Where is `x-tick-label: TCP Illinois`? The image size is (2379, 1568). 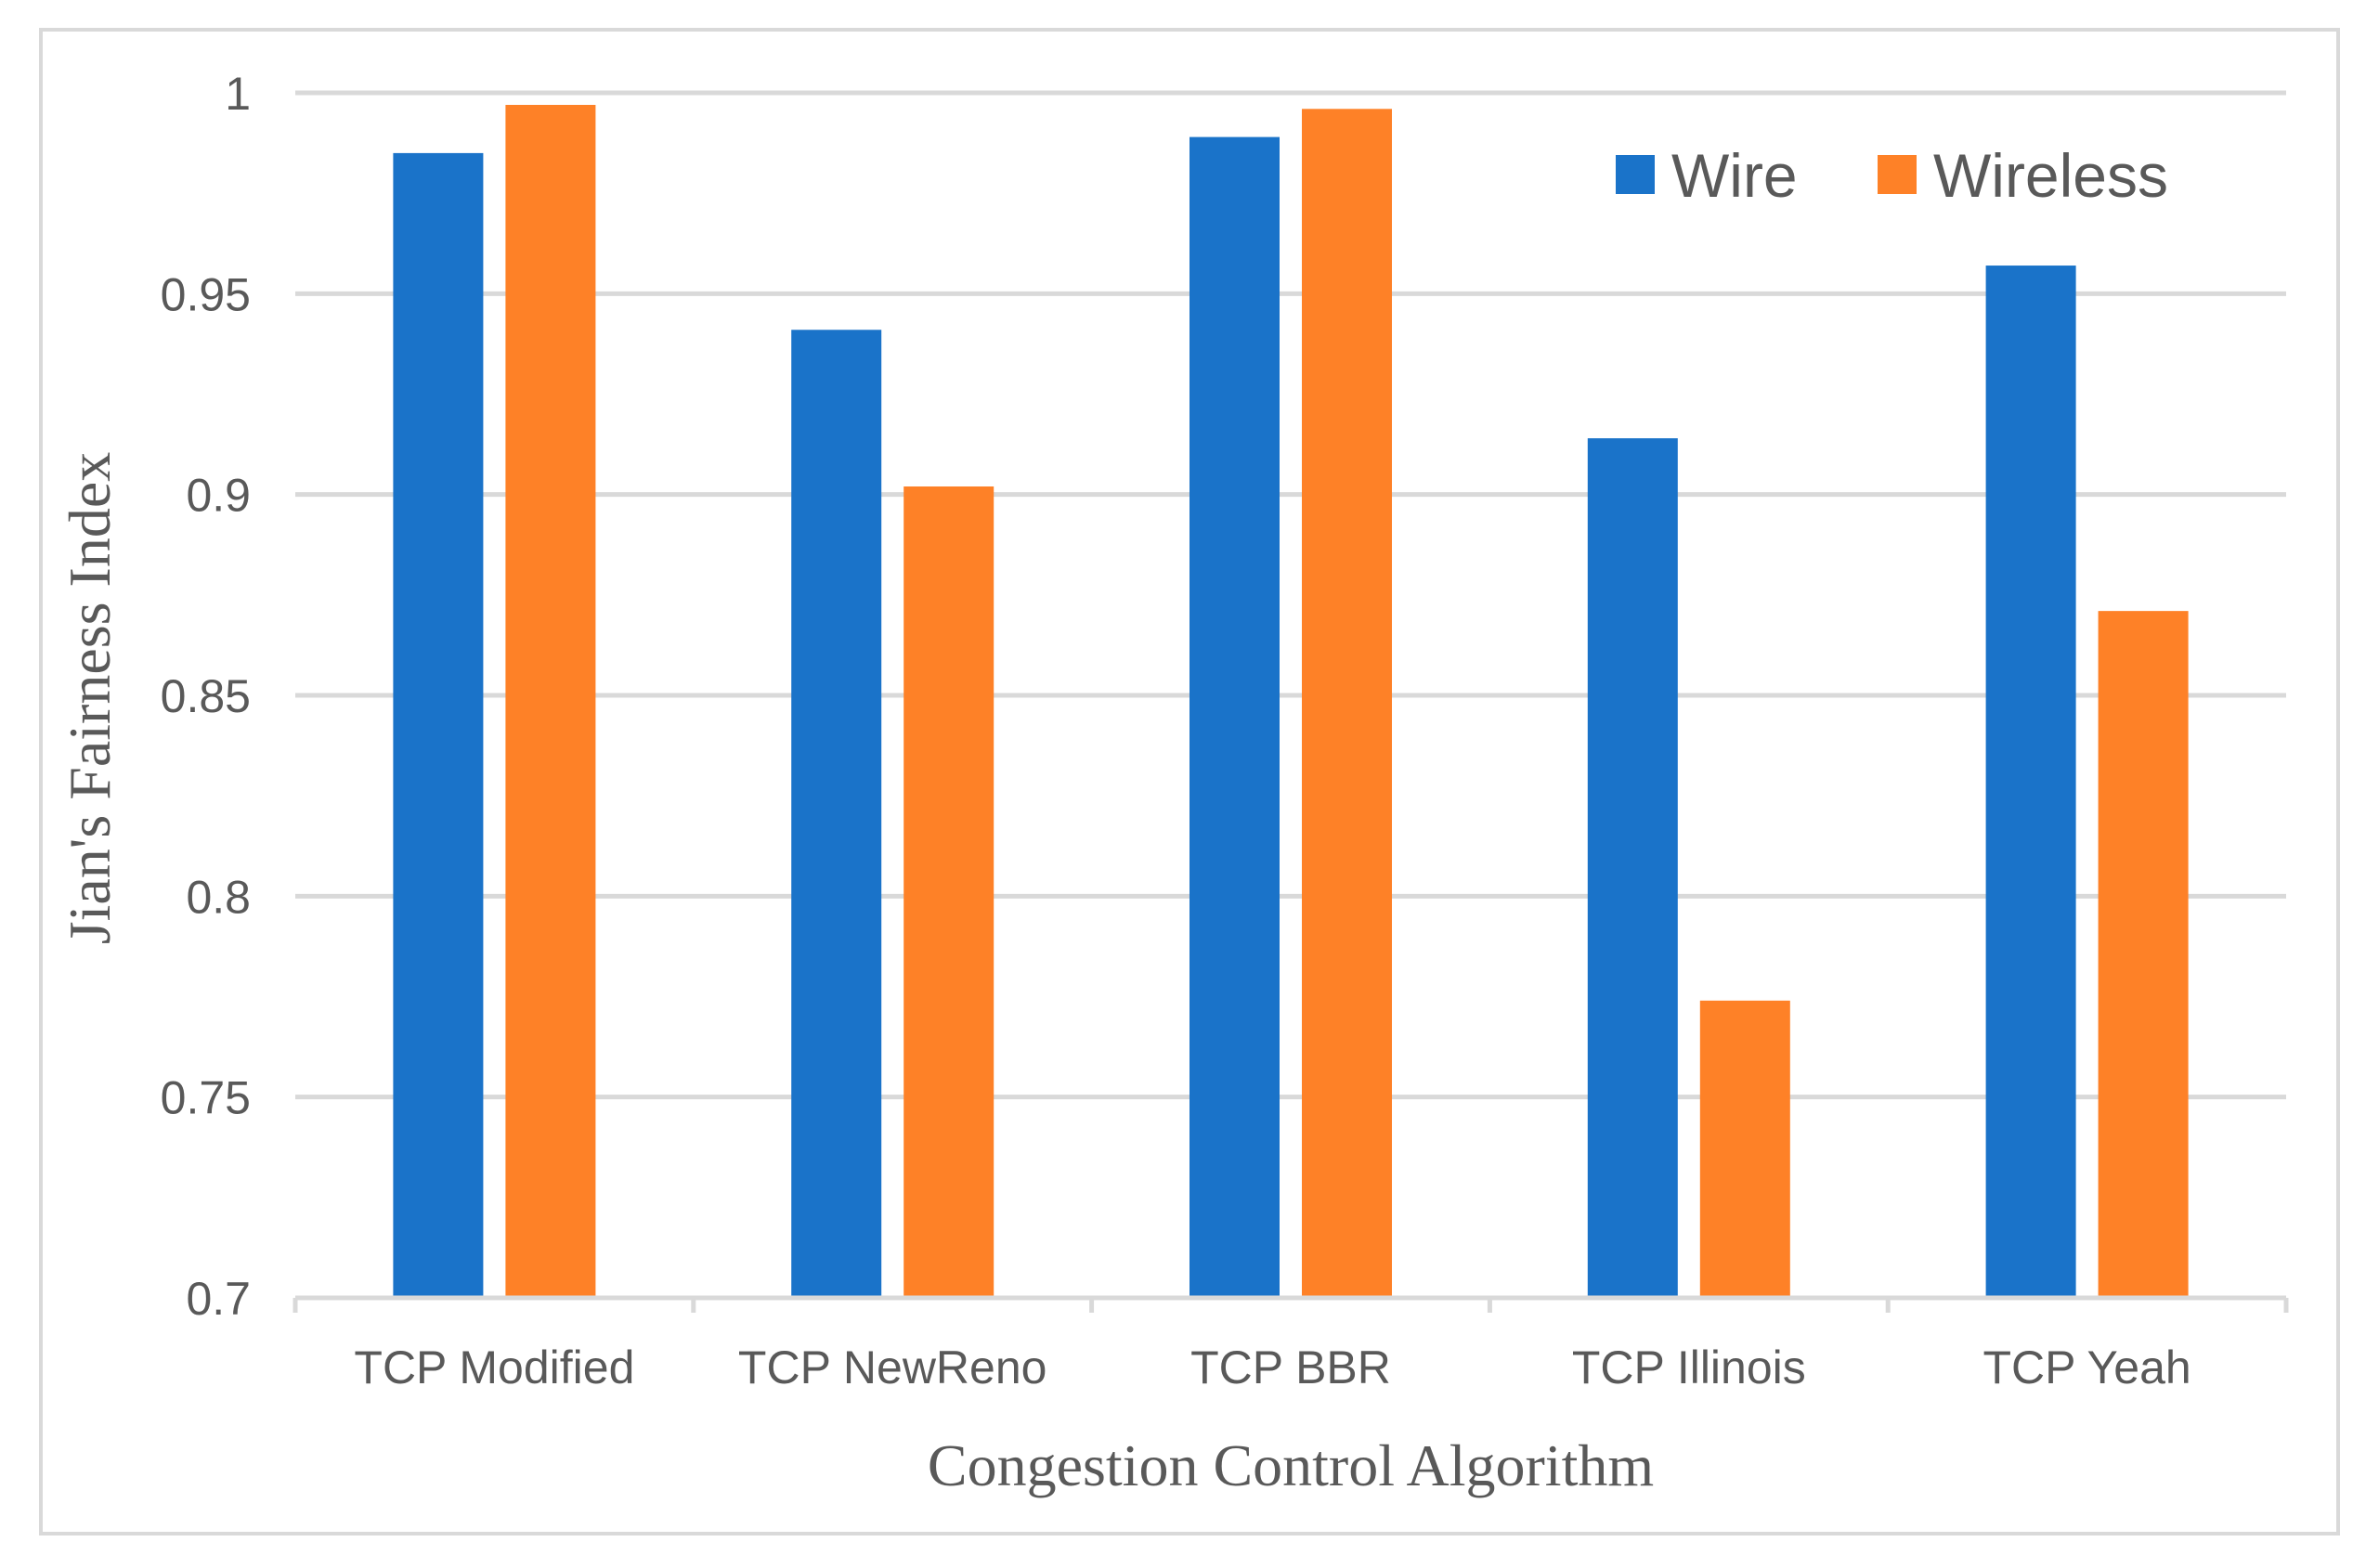
x-tick-label: TCP Illinois is located at coordinates (1689, 1367).